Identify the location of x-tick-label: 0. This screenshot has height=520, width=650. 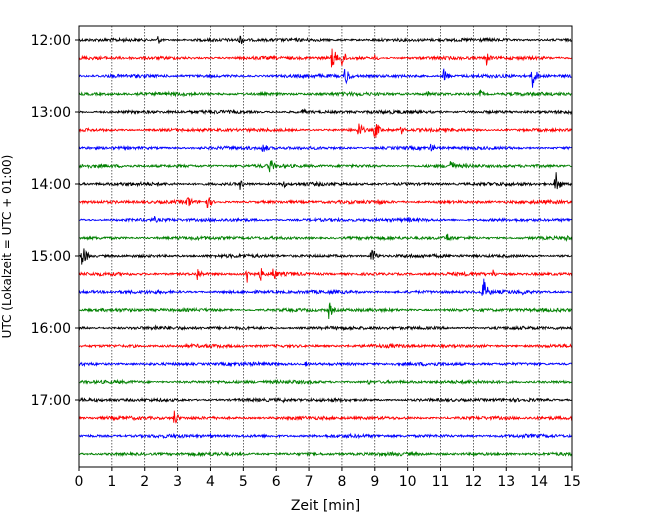
(79, 482).